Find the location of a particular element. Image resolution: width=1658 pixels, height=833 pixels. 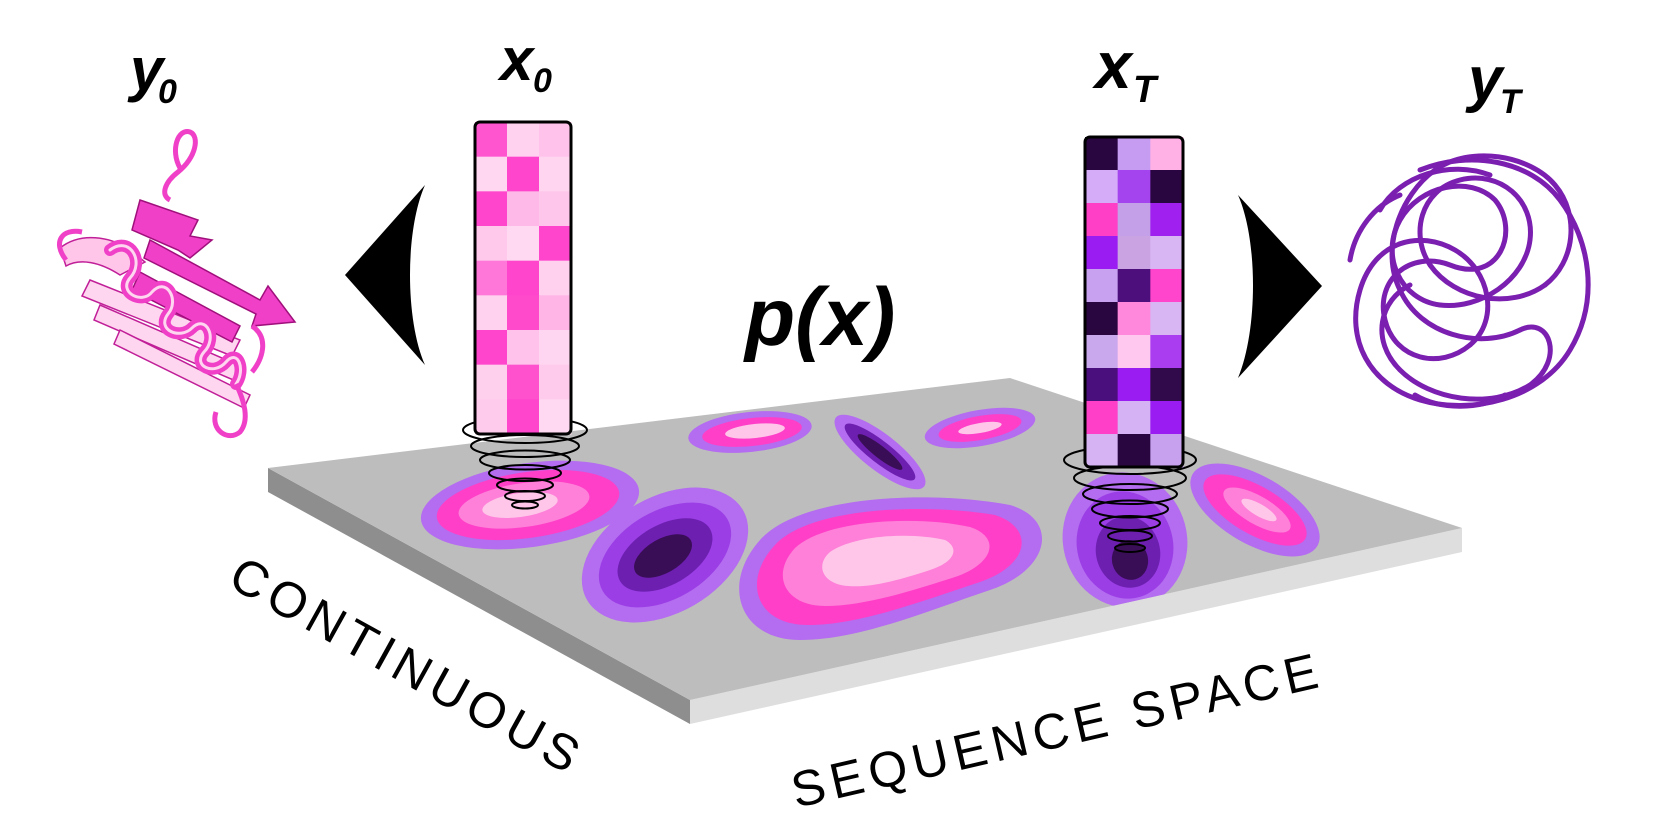

label-xT-sub: T is located at coordinates (1146, 90).